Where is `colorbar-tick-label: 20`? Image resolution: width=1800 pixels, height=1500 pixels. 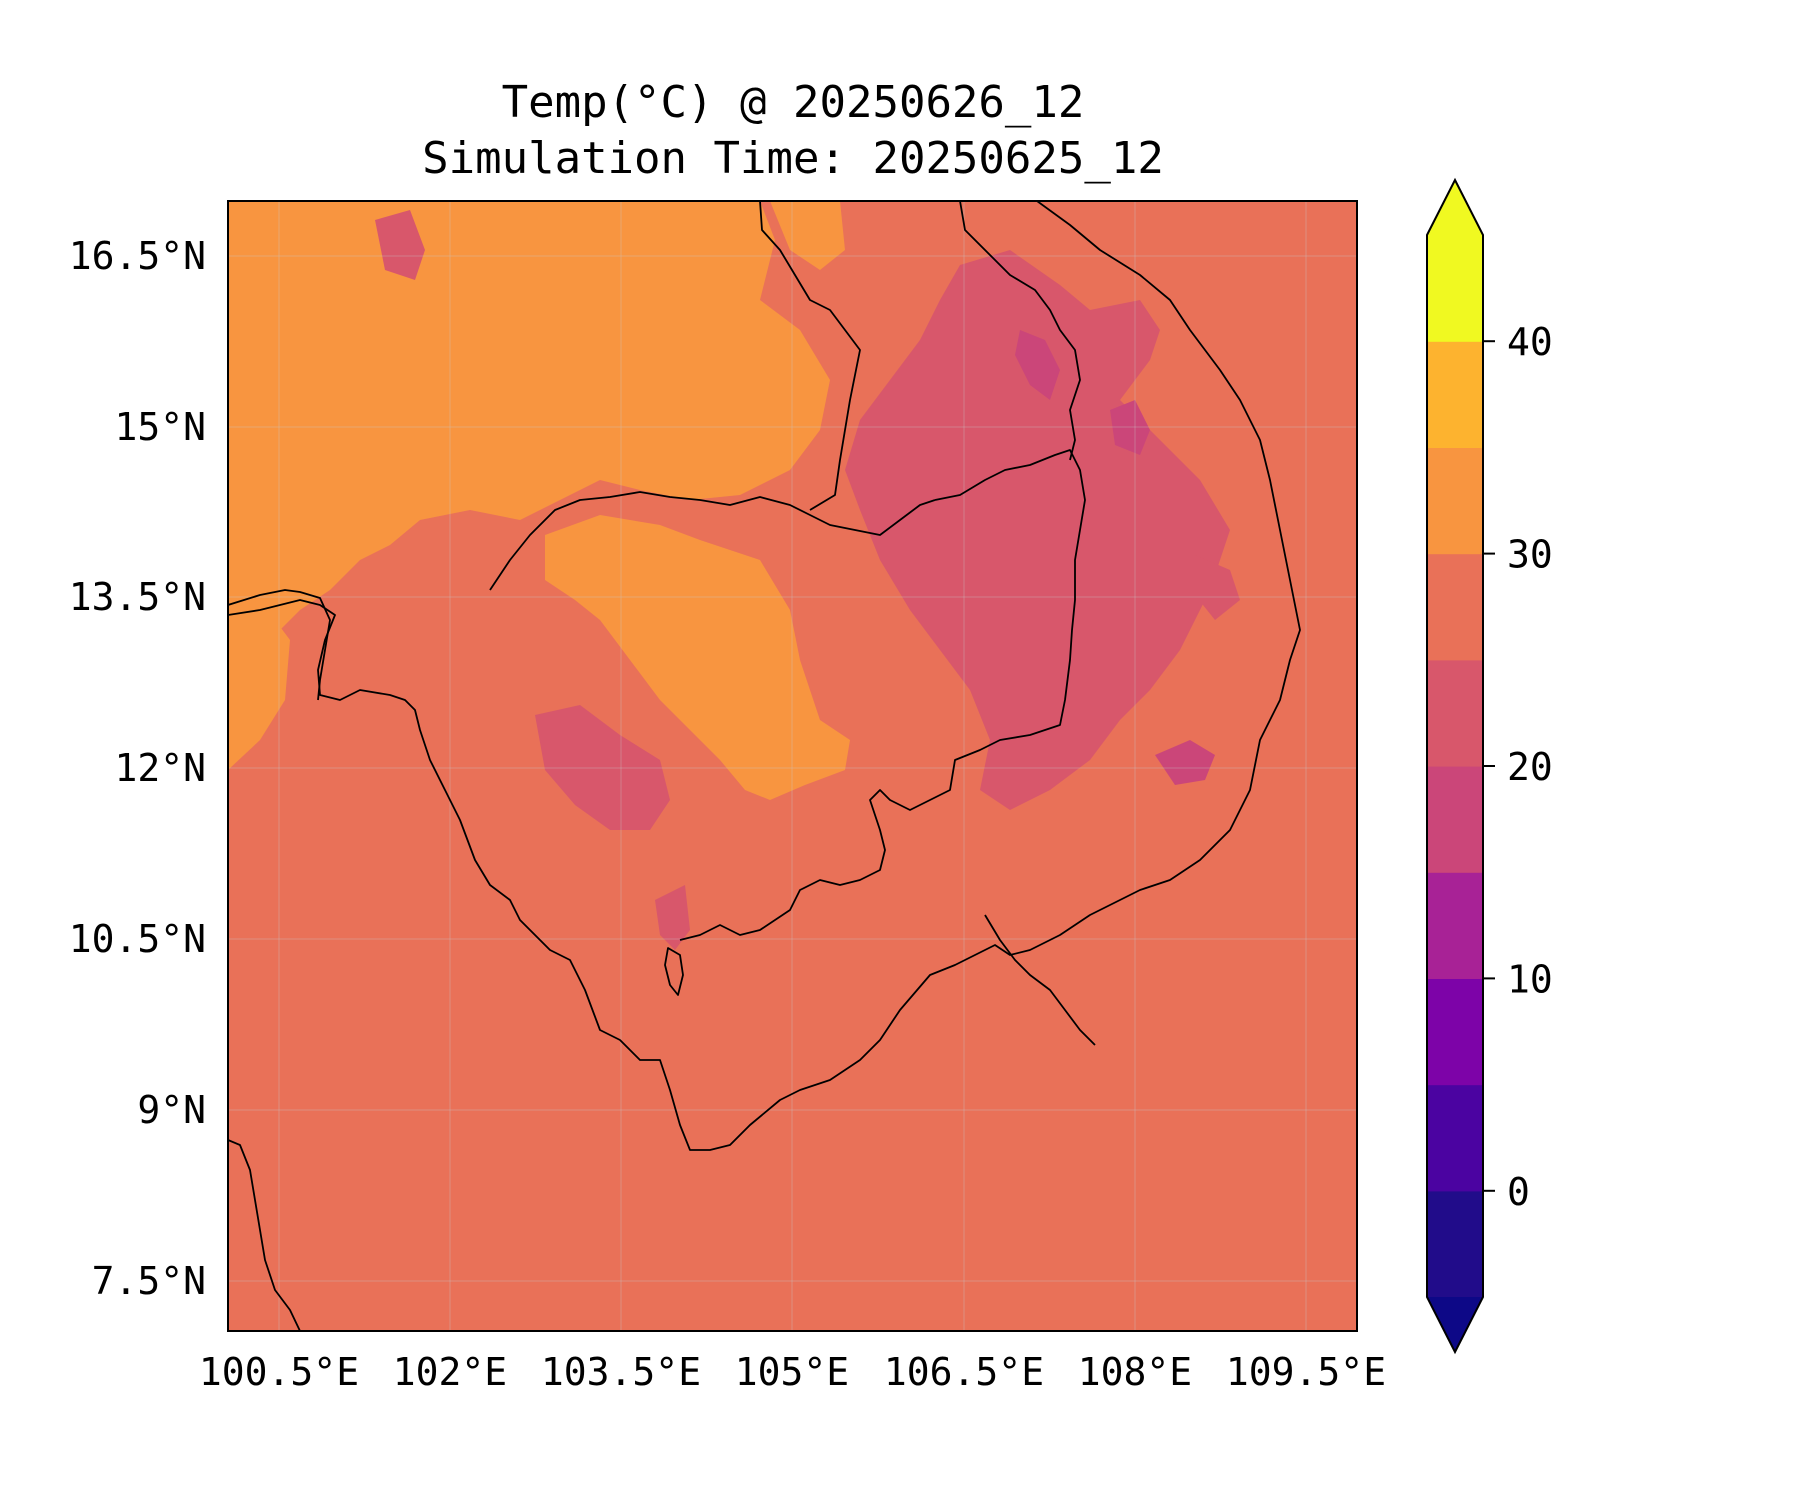 colorbar-tick-label: 20 is located at coordinates (1530, 767).